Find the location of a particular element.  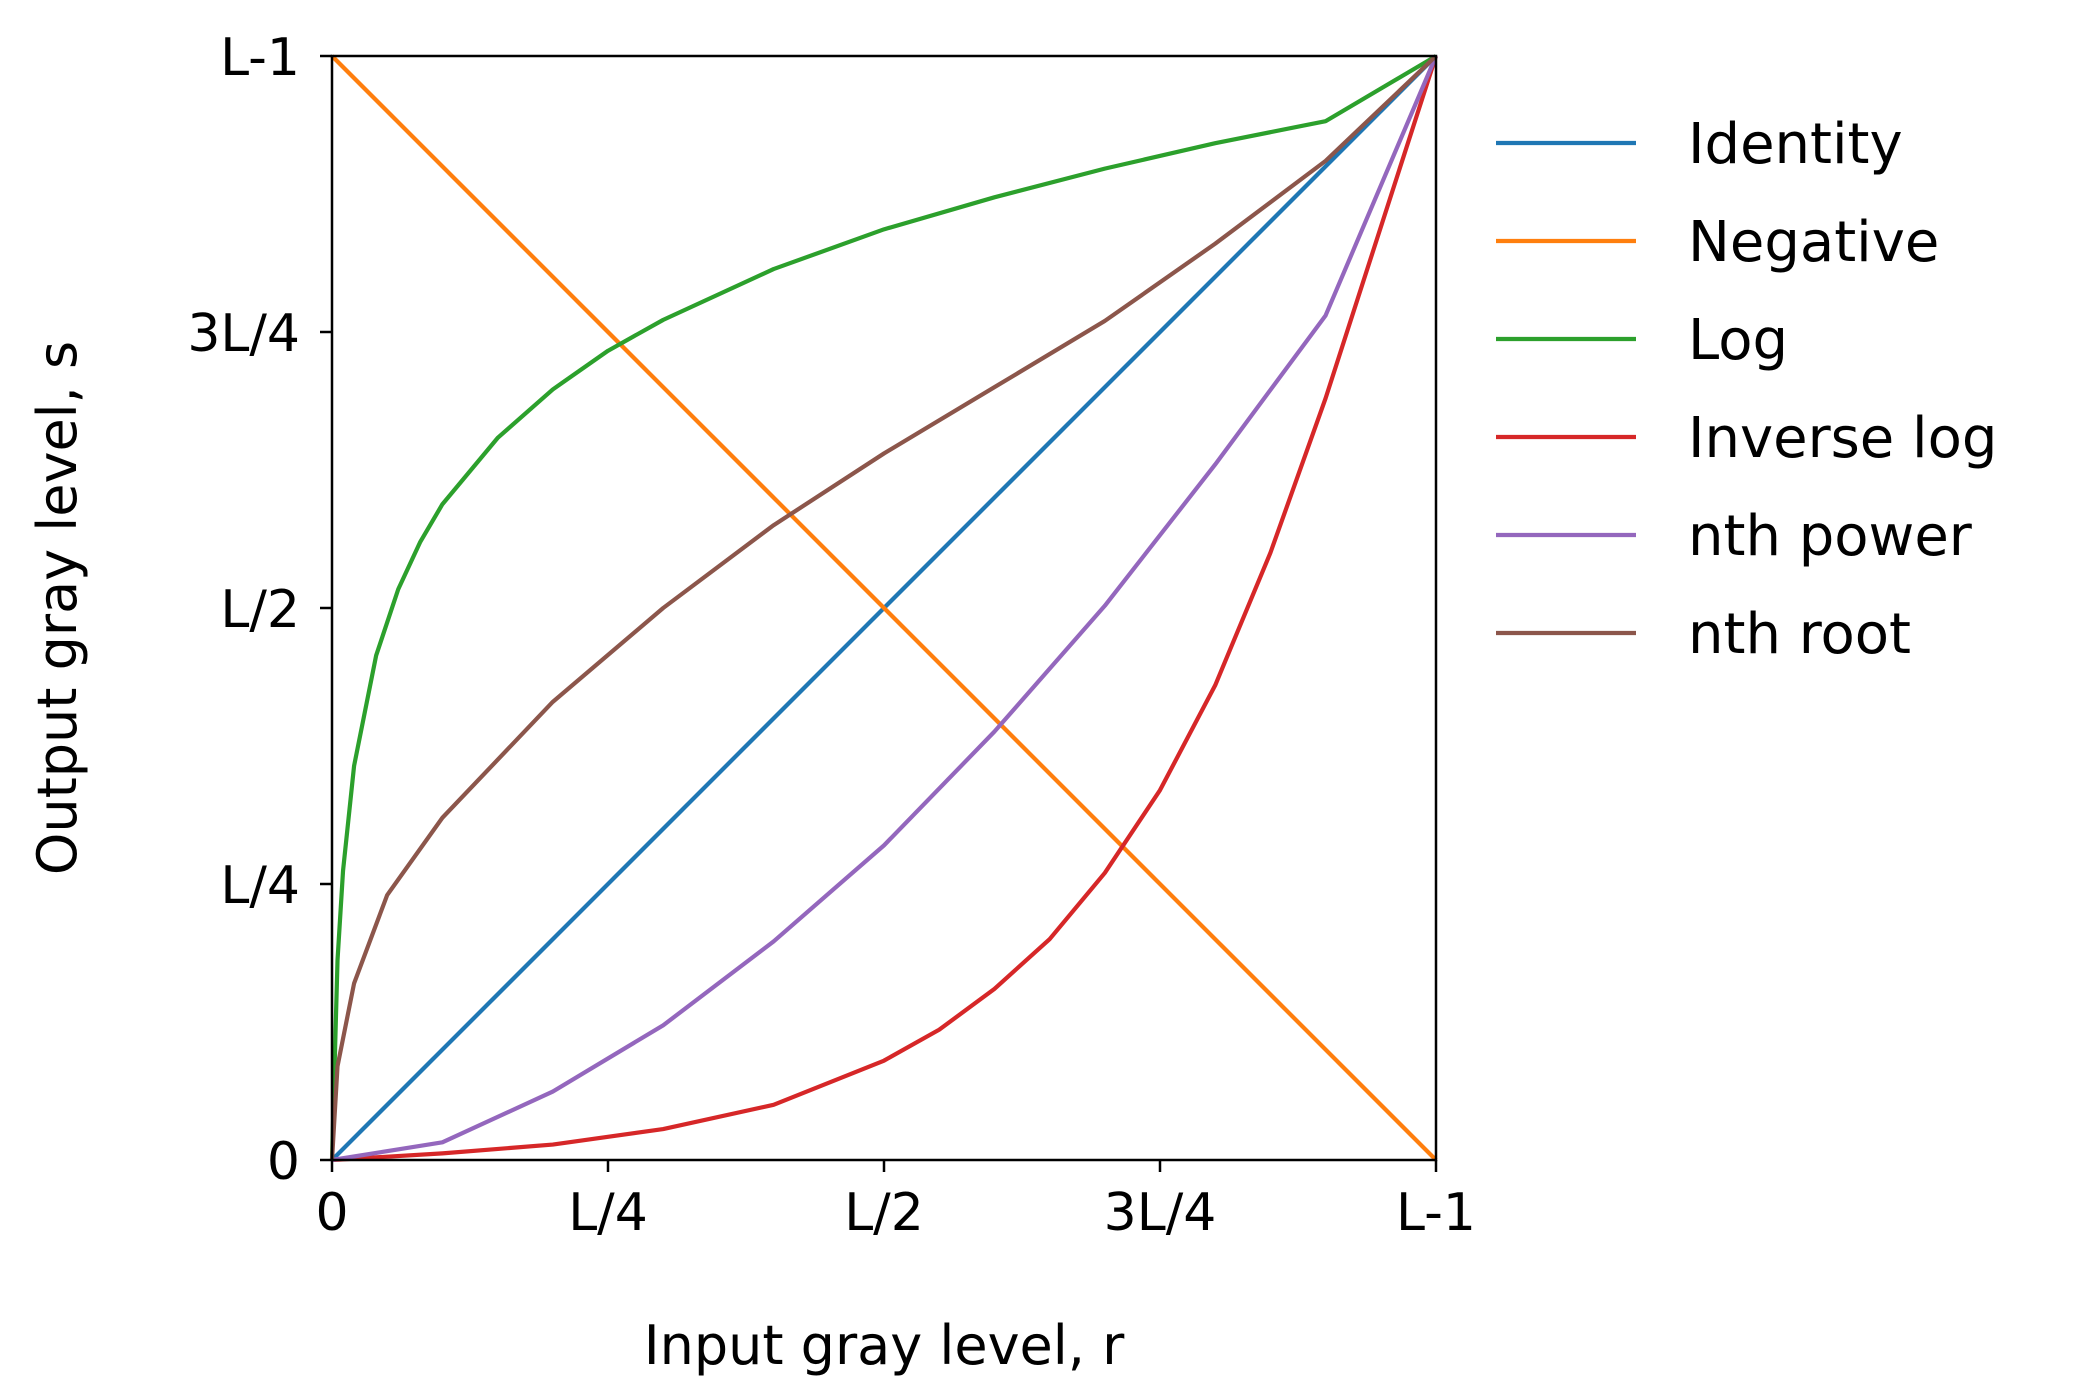

x-axis: 0 L/4 L/2 3L/4 L-1 is located at coordinates (895, 1201).